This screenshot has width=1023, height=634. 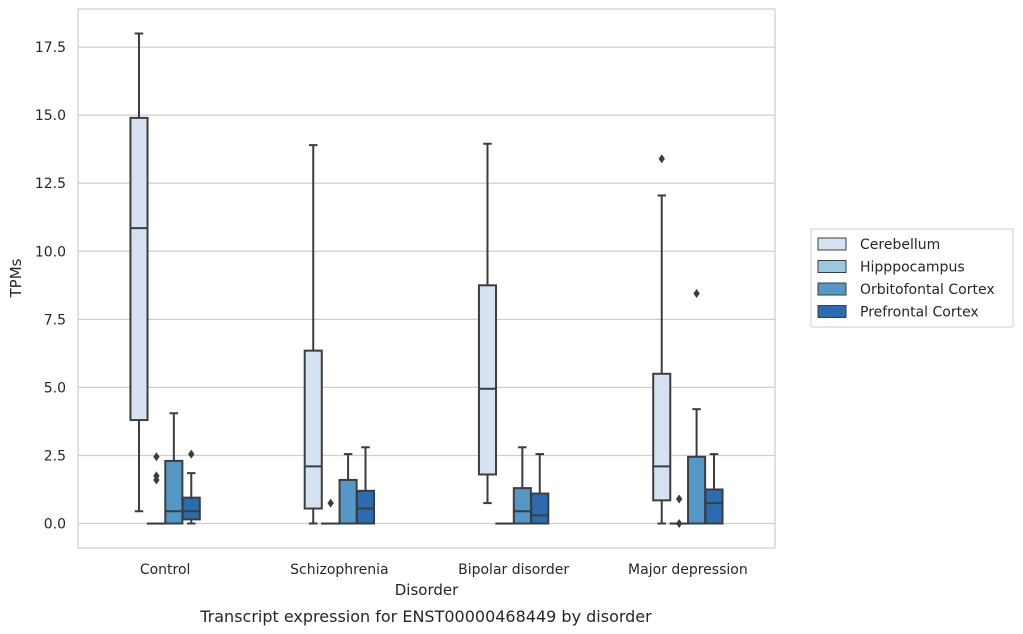 I want to click on y-tick-label: 15.0, so click(x=50, y=116).